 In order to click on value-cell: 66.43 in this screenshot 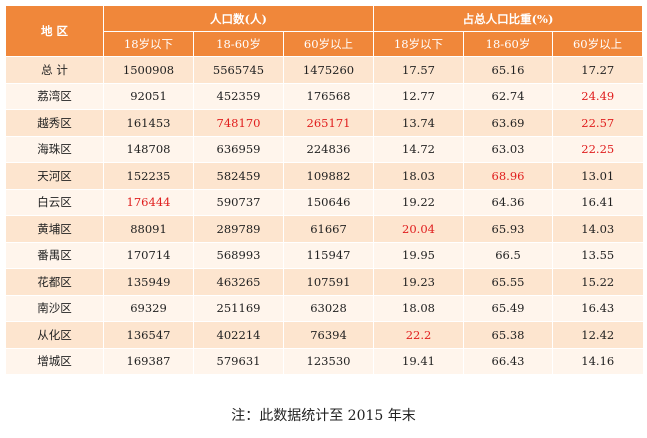, I will do `click(508, 360)`.